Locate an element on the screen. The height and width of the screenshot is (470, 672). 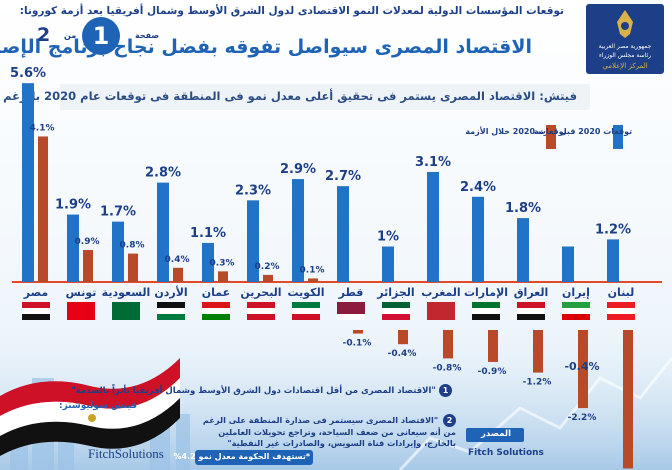
value-label-pre-1: 1.9% is located at coordinates (73, 205).